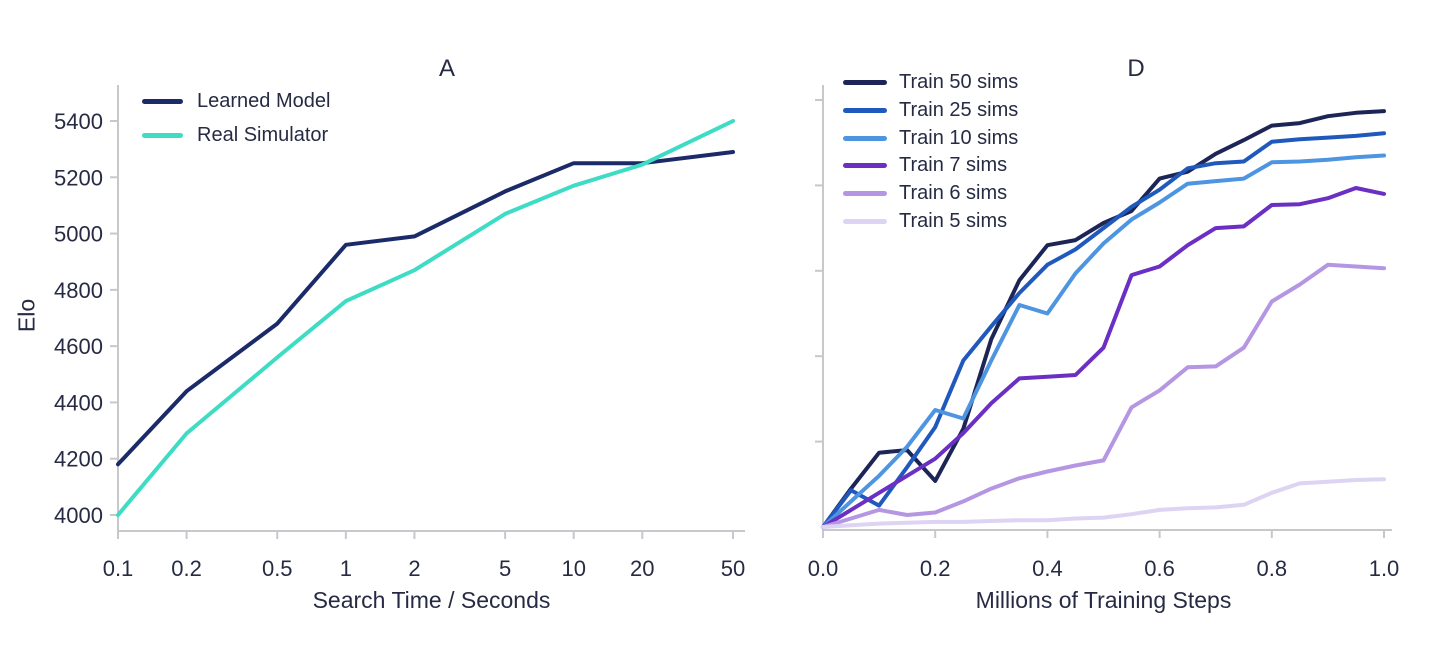 Image resolution: width=1440 pixels, height=667 pixels. Describe the element at coordinates (264, 100) in the screenshot. I see `legend-label: Learned Model` at that location.